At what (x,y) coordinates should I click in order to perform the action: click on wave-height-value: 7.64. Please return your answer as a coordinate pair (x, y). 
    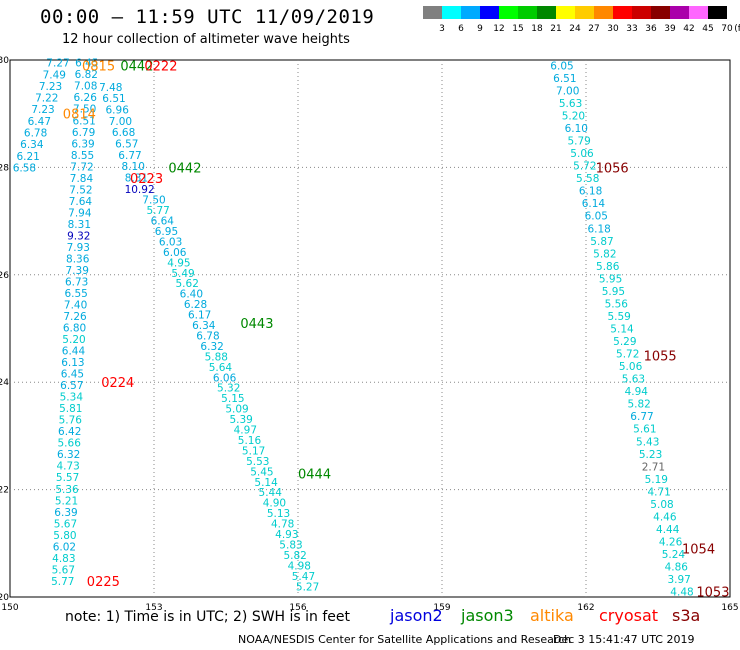
    Looking at the image, I should click on (81, 202).